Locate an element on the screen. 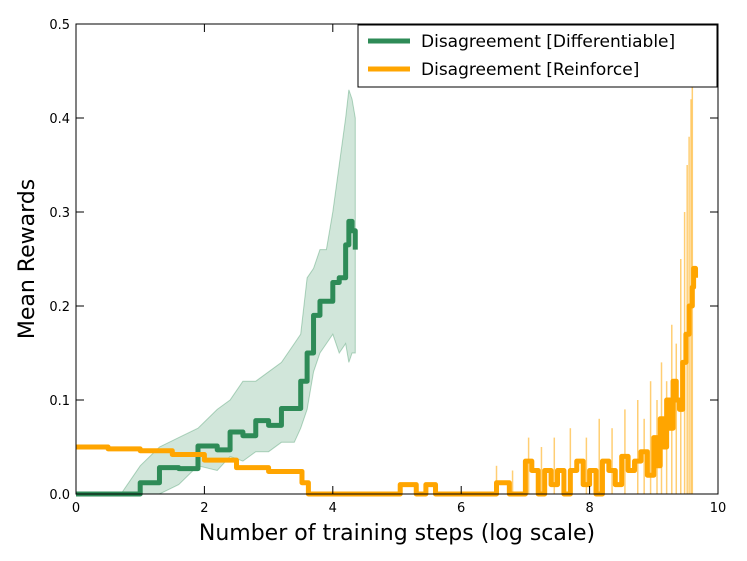  y-axis-title: Mean Rewards is located at coordinates (27, 259).